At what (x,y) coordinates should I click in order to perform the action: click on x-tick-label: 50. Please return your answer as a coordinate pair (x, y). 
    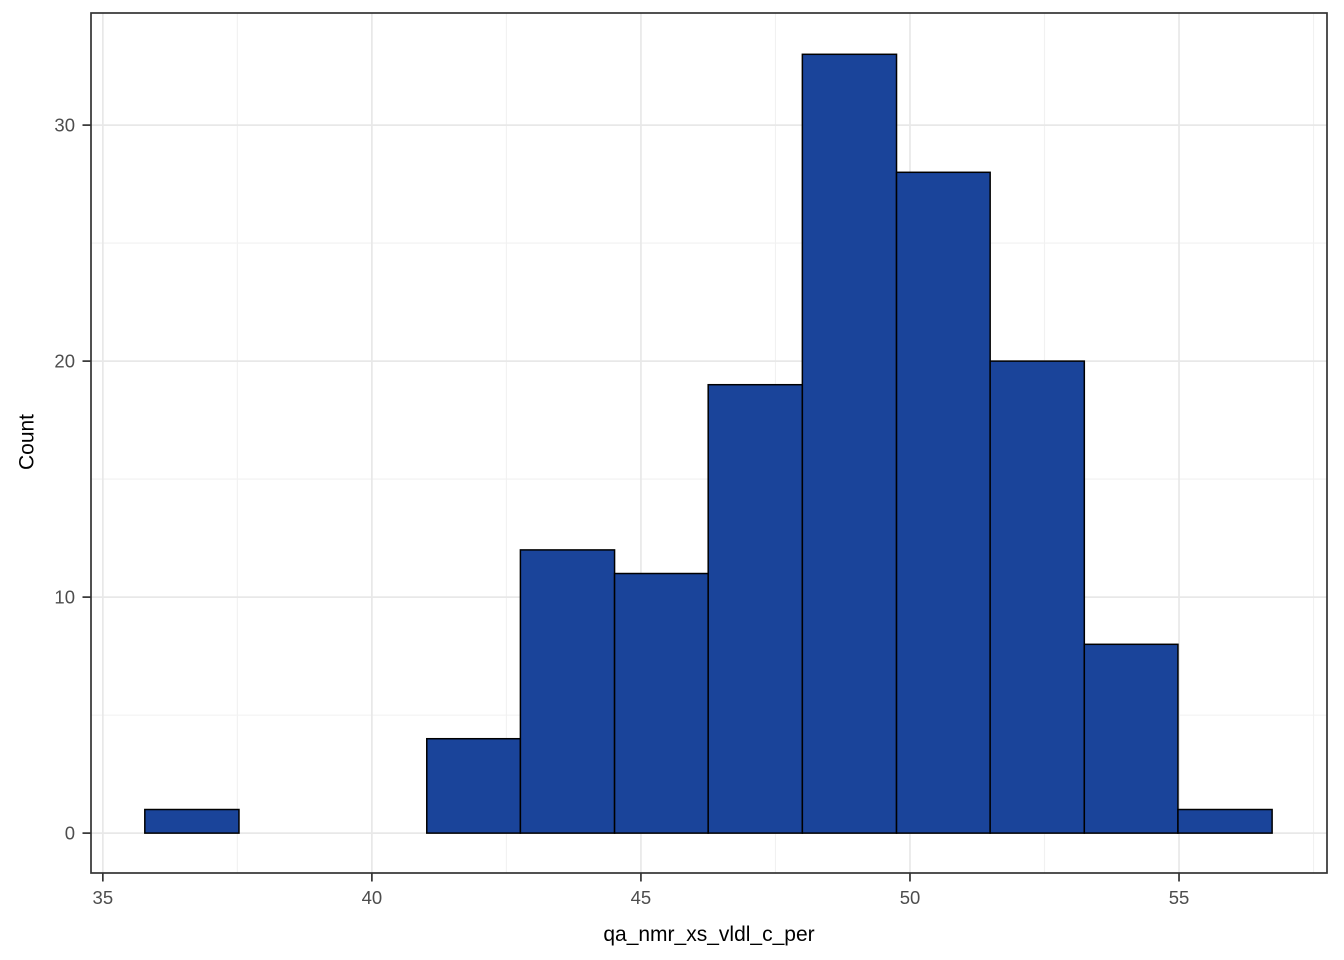
    Looking at the image, I should click on (910, 897).